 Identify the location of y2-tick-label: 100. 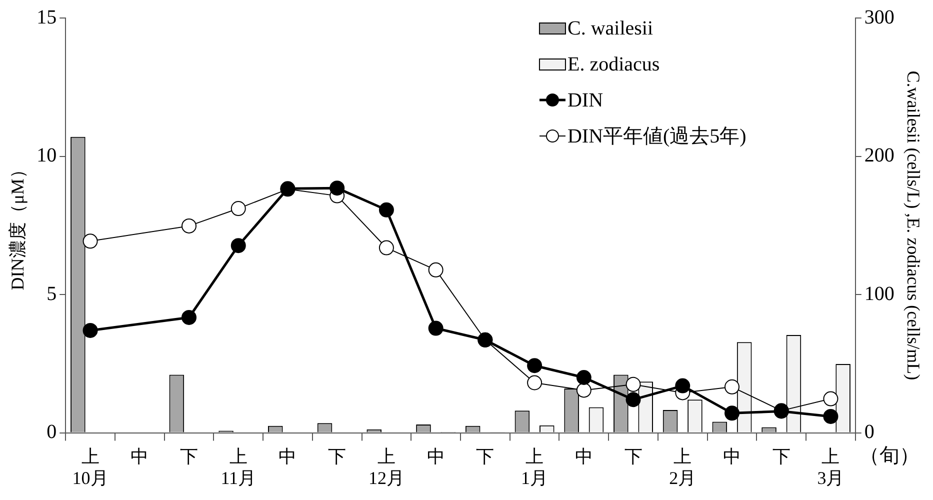
(879, 293).